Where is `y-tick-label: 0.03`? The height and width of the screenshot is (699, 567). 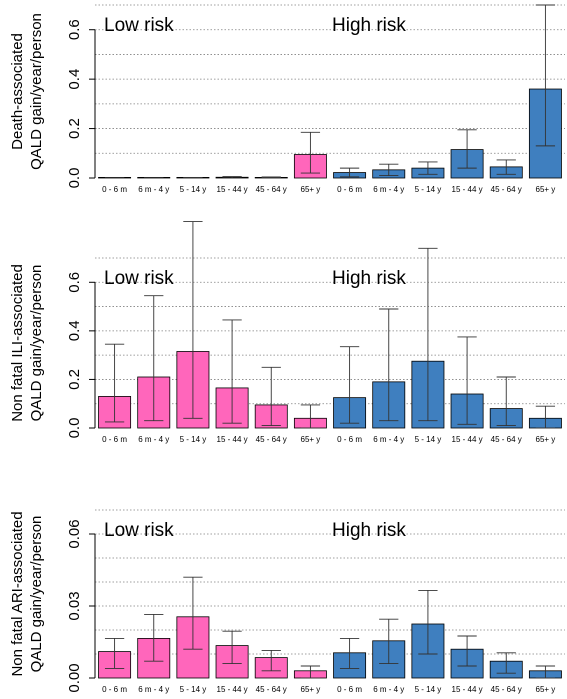
y-tick-label: 0.03 is located at coordinates (74, 605).